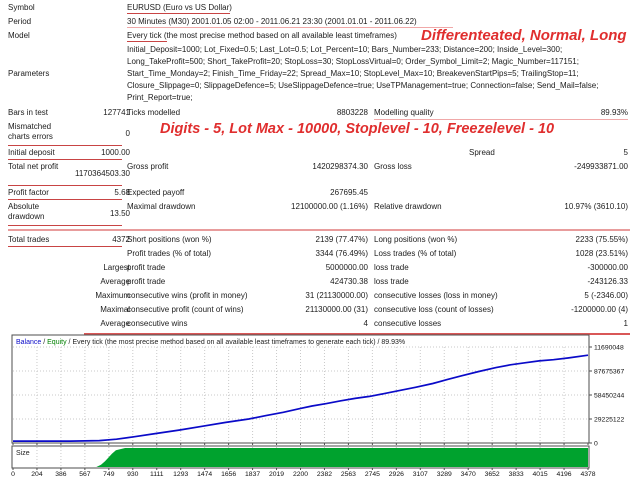 The width and height of the screenshot is (640, 480). What do you see at coordinates (127, 133) in the screenshot?
I see `stat-value: 0` at bounding box center [127, 133].